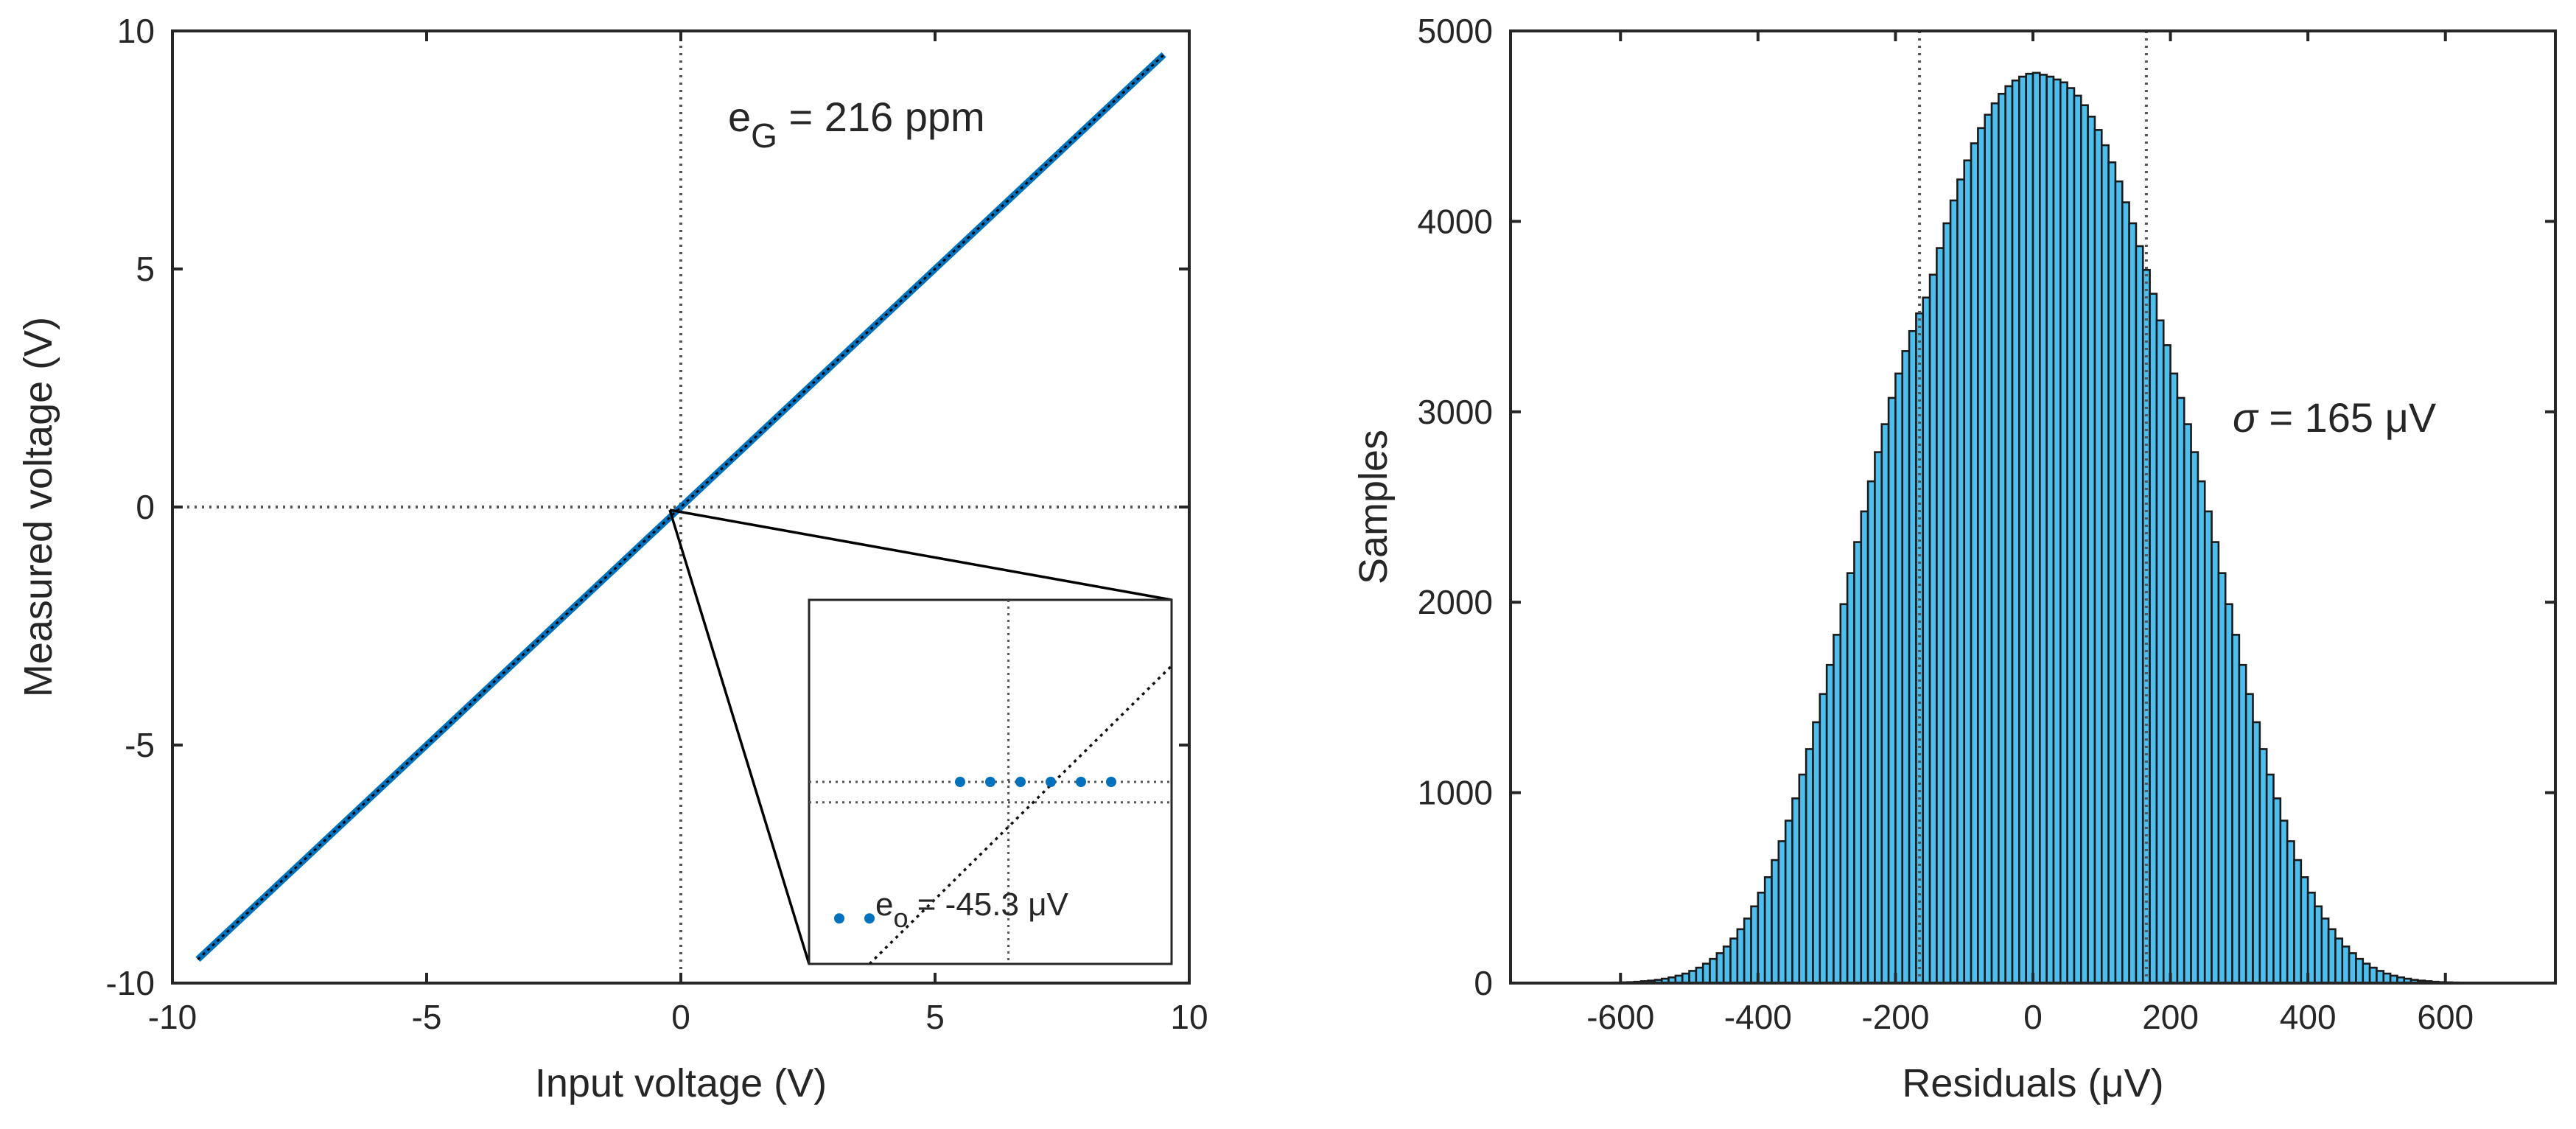 The height and width of the screenshot is (1129, 2576). What do you see at coordinates (920, 736) in the screenshot?
I see `zoom-inset: eo = -45.3 μV` at bounding box center [920, 736].